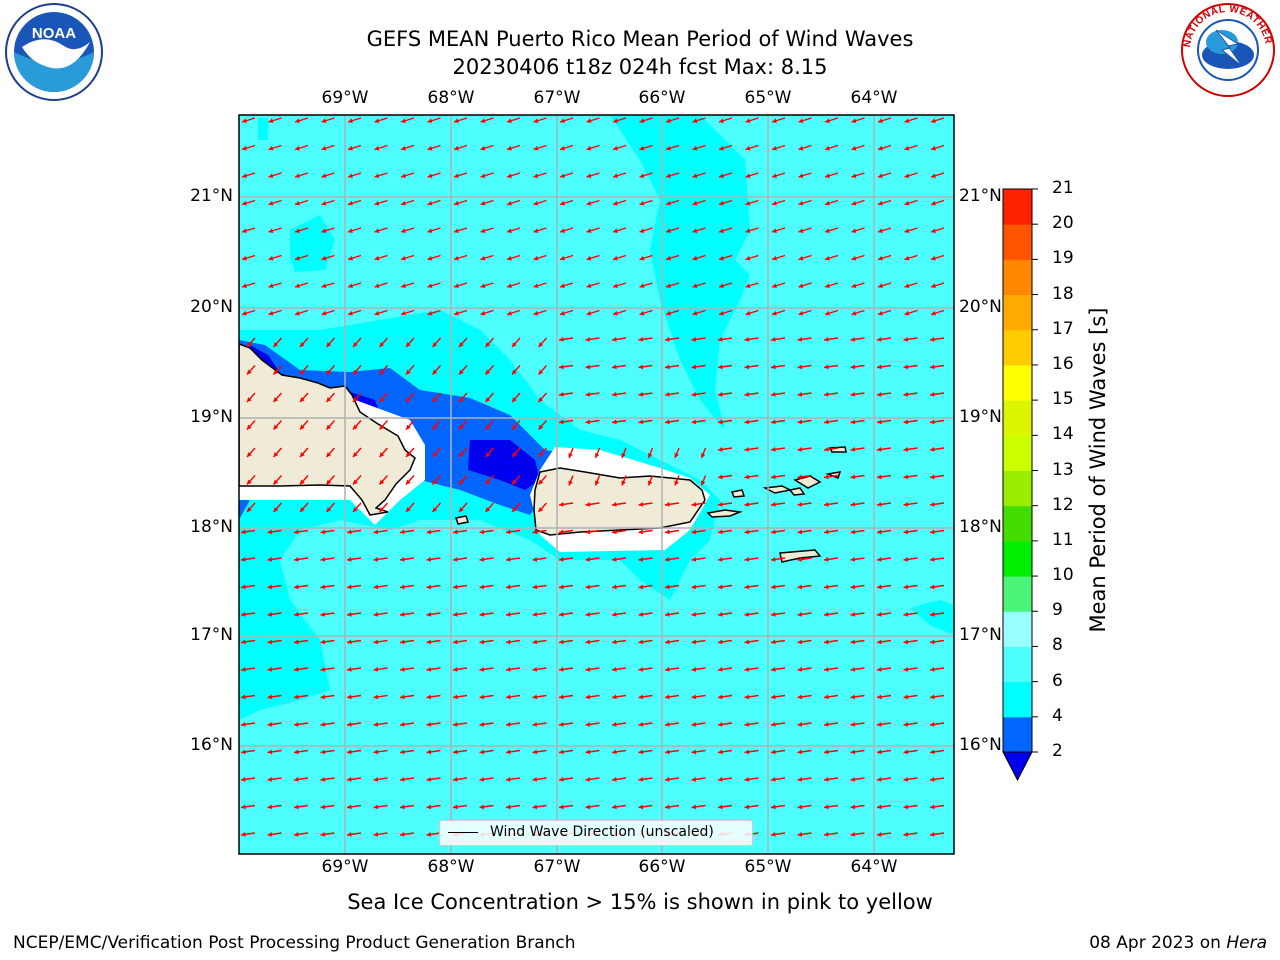  What do you see at coordinates (1057, 680) in the screenshot?
I see `colorbar-tick-label: 6` at bounding box center [1057, 680].